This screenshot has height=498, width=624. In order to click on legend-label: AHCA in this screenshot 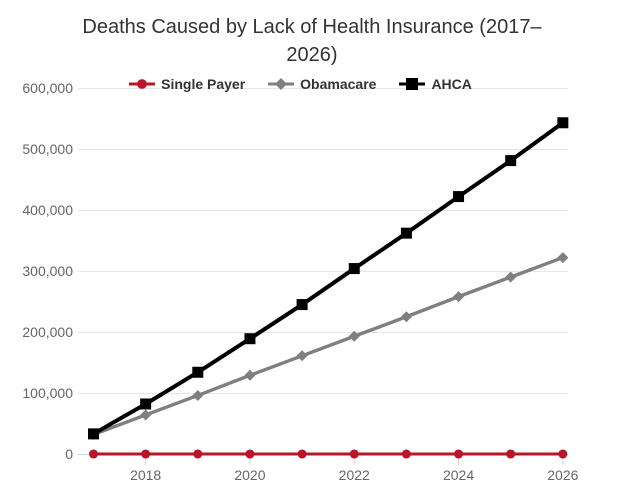, I will do `click(451, 84)`.